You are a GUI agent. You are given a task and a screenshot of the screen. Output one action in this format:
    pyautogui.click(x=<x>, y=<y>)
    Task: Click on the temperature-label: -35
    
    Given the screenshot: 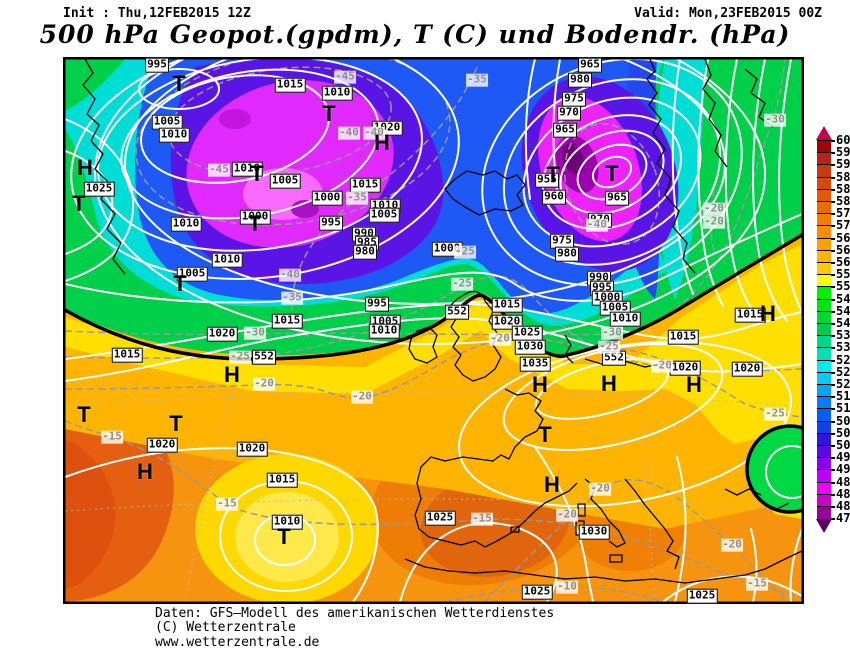 What is the action you would take?
    pyautogui.click(x=292, y=297)
    